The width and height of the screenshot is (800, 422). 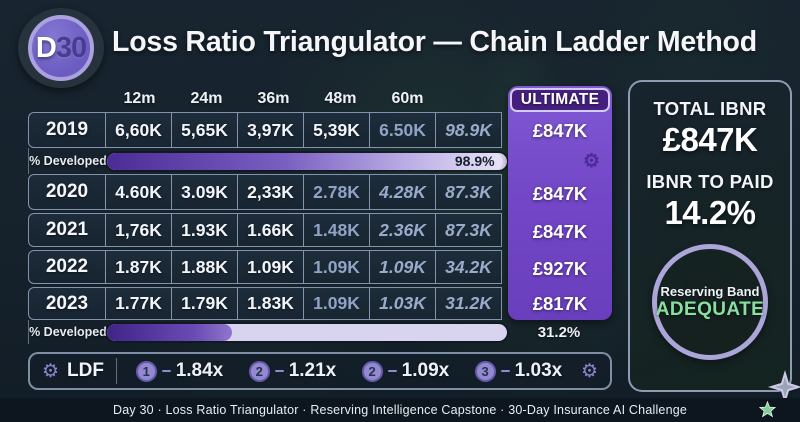 What do you see at coordinates (468, 130) in the screenshot?
I see `loss-value-cell: 98.9K` at bounding box center [468, 130].